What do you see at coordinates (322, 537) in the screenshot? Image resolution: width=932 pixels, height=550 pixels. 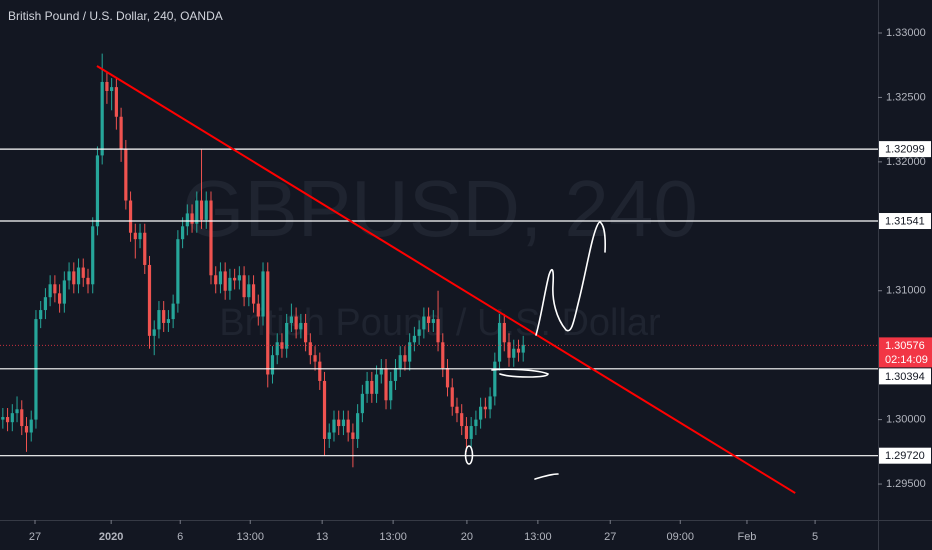 I see `x-tick-label: 13` at bounding box center [322, 537].